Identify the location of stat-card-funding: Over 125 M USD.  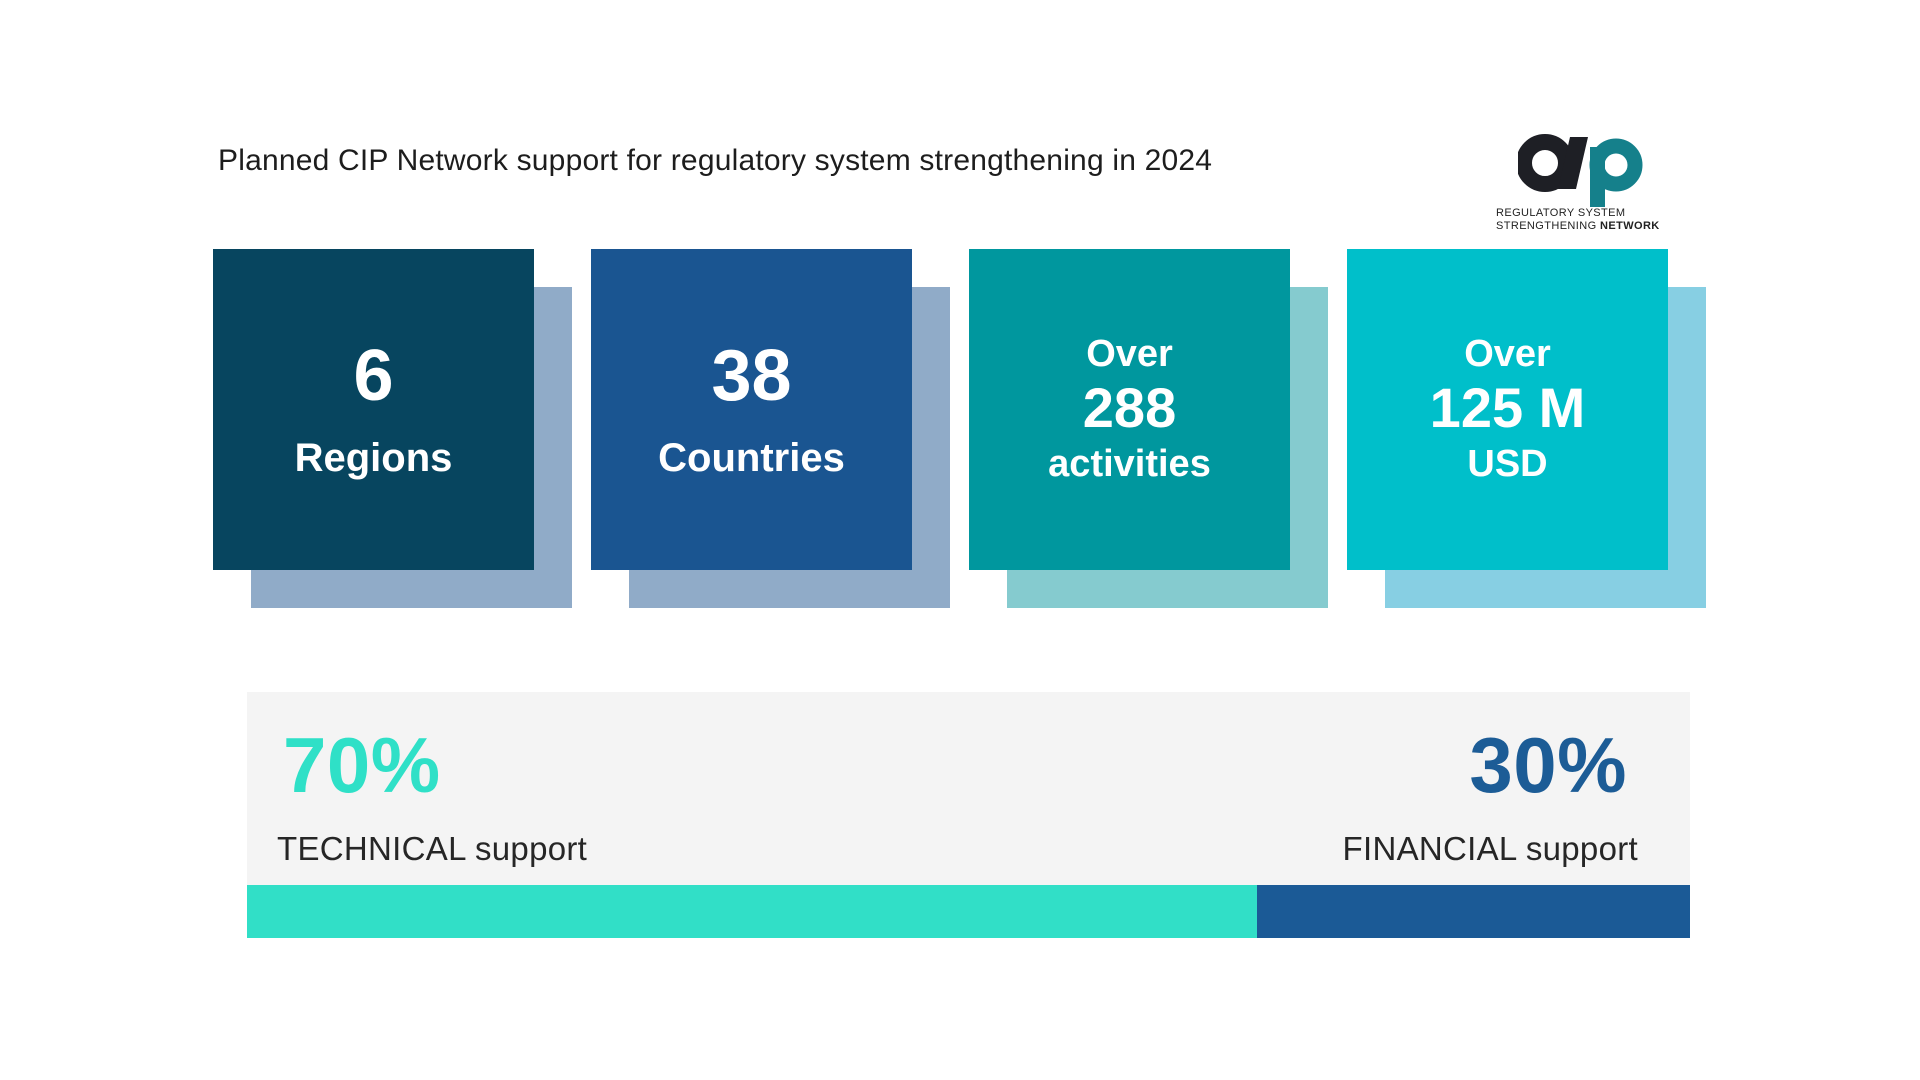
(1526, 428).